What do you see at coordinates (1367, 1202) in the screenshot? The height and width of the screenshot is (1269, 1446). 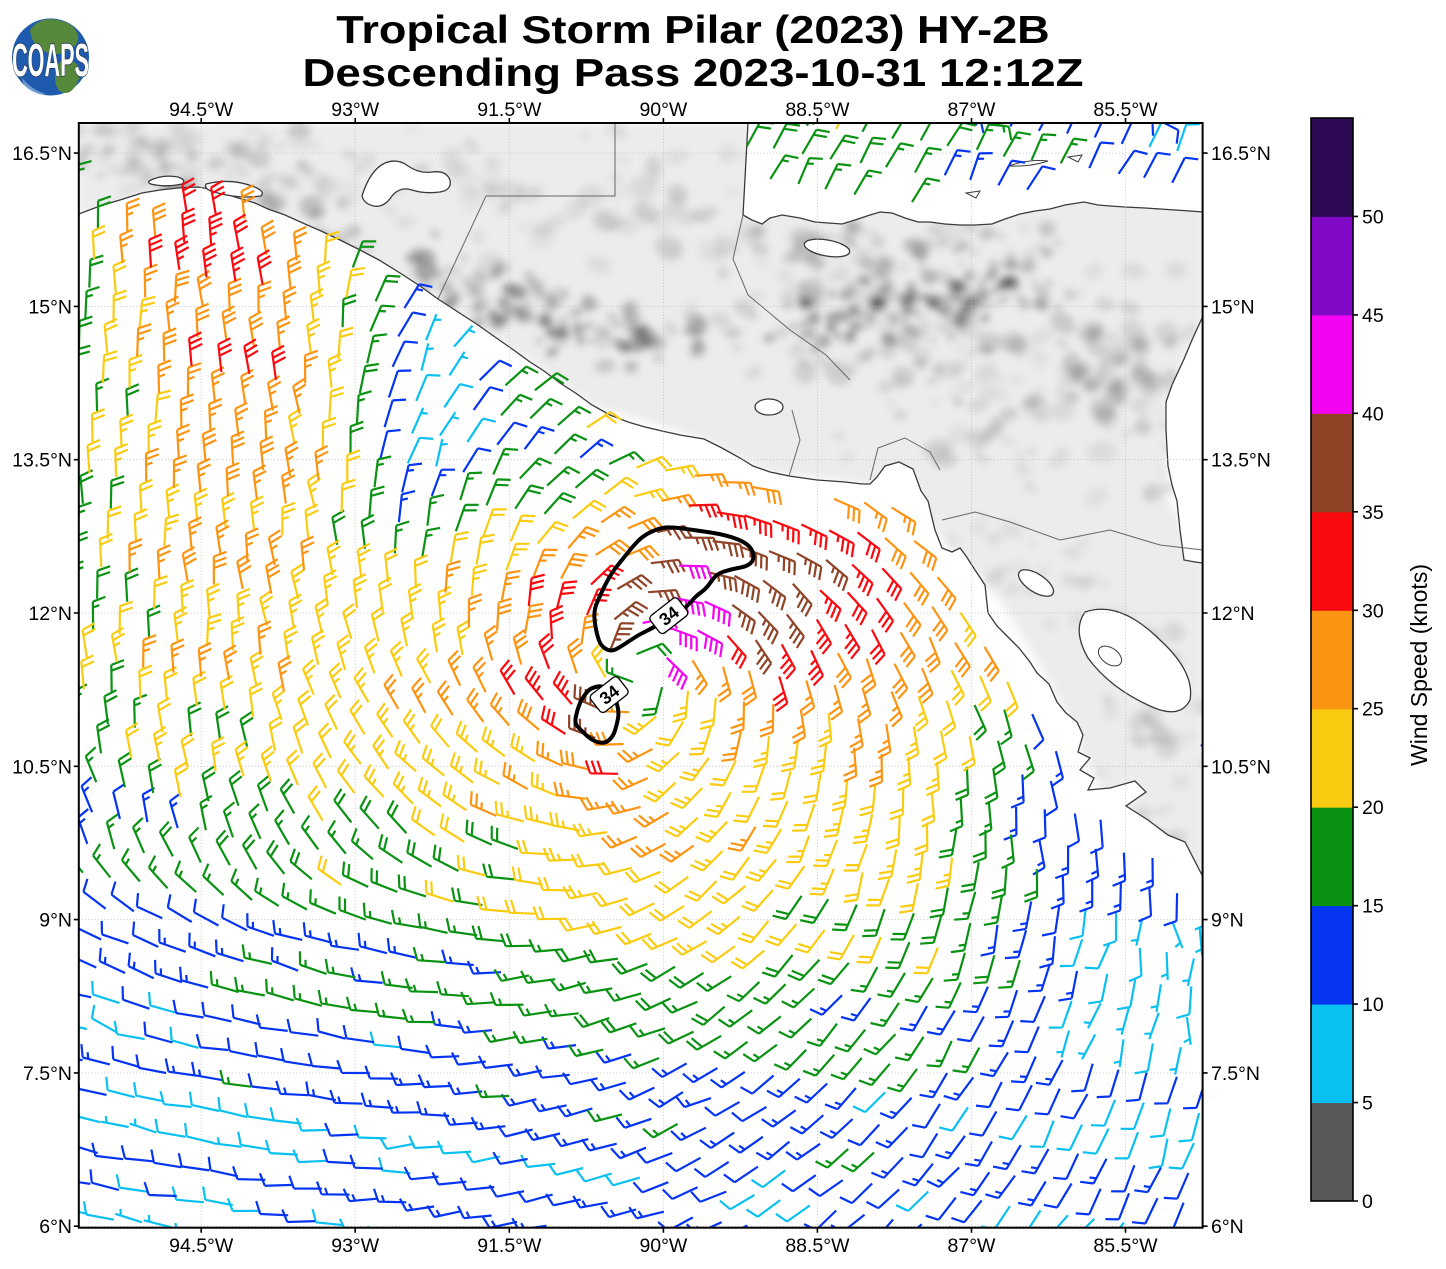 I see `svg-text: 0` at bounding box center [1367, 1202].